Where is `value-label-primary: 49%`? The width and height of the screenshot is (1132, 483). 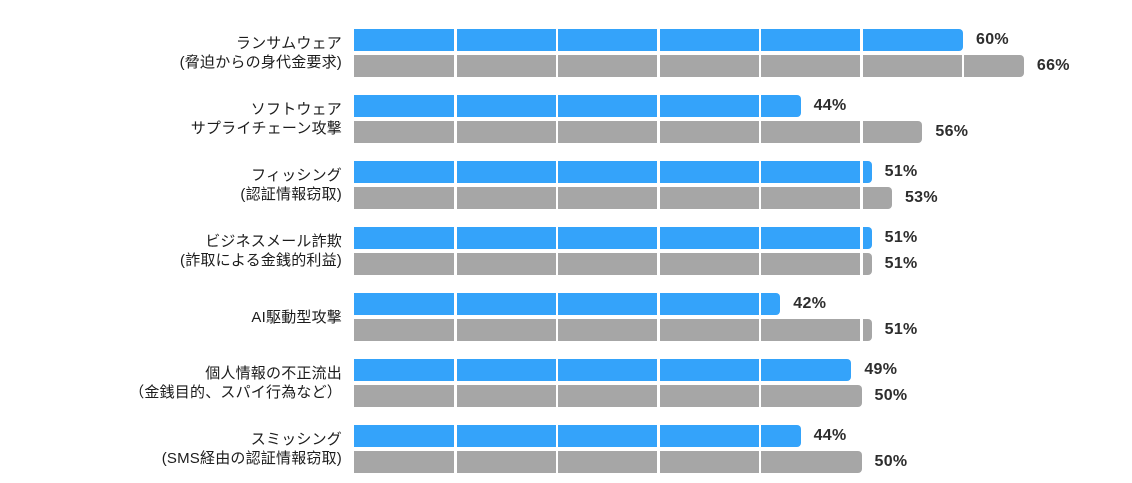 value-label-primary: 49% is located at coordinates (881, 369).